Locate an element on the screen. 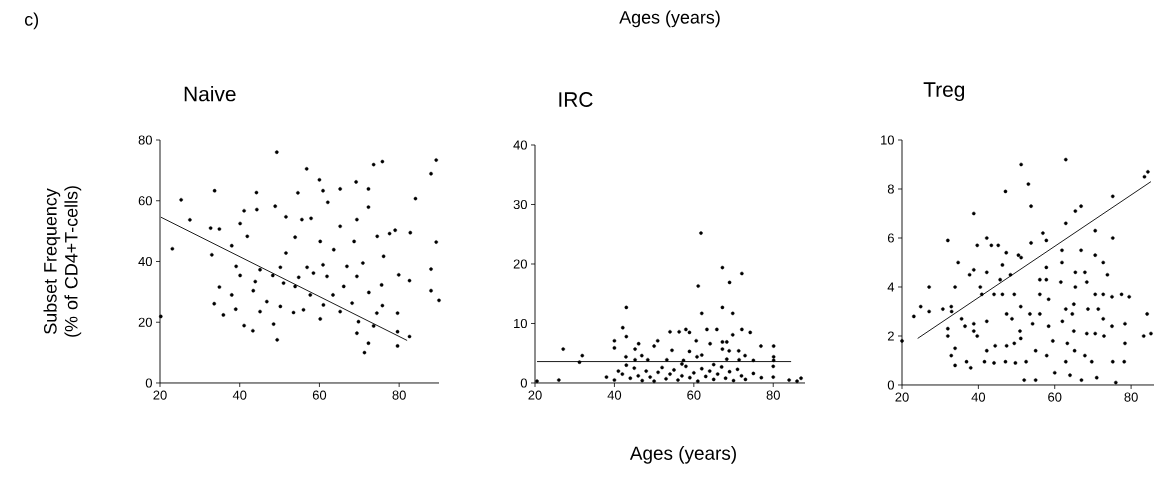 The image size is (1160, 496). y-tick-label: 30 is located at coordinates (520, 204).